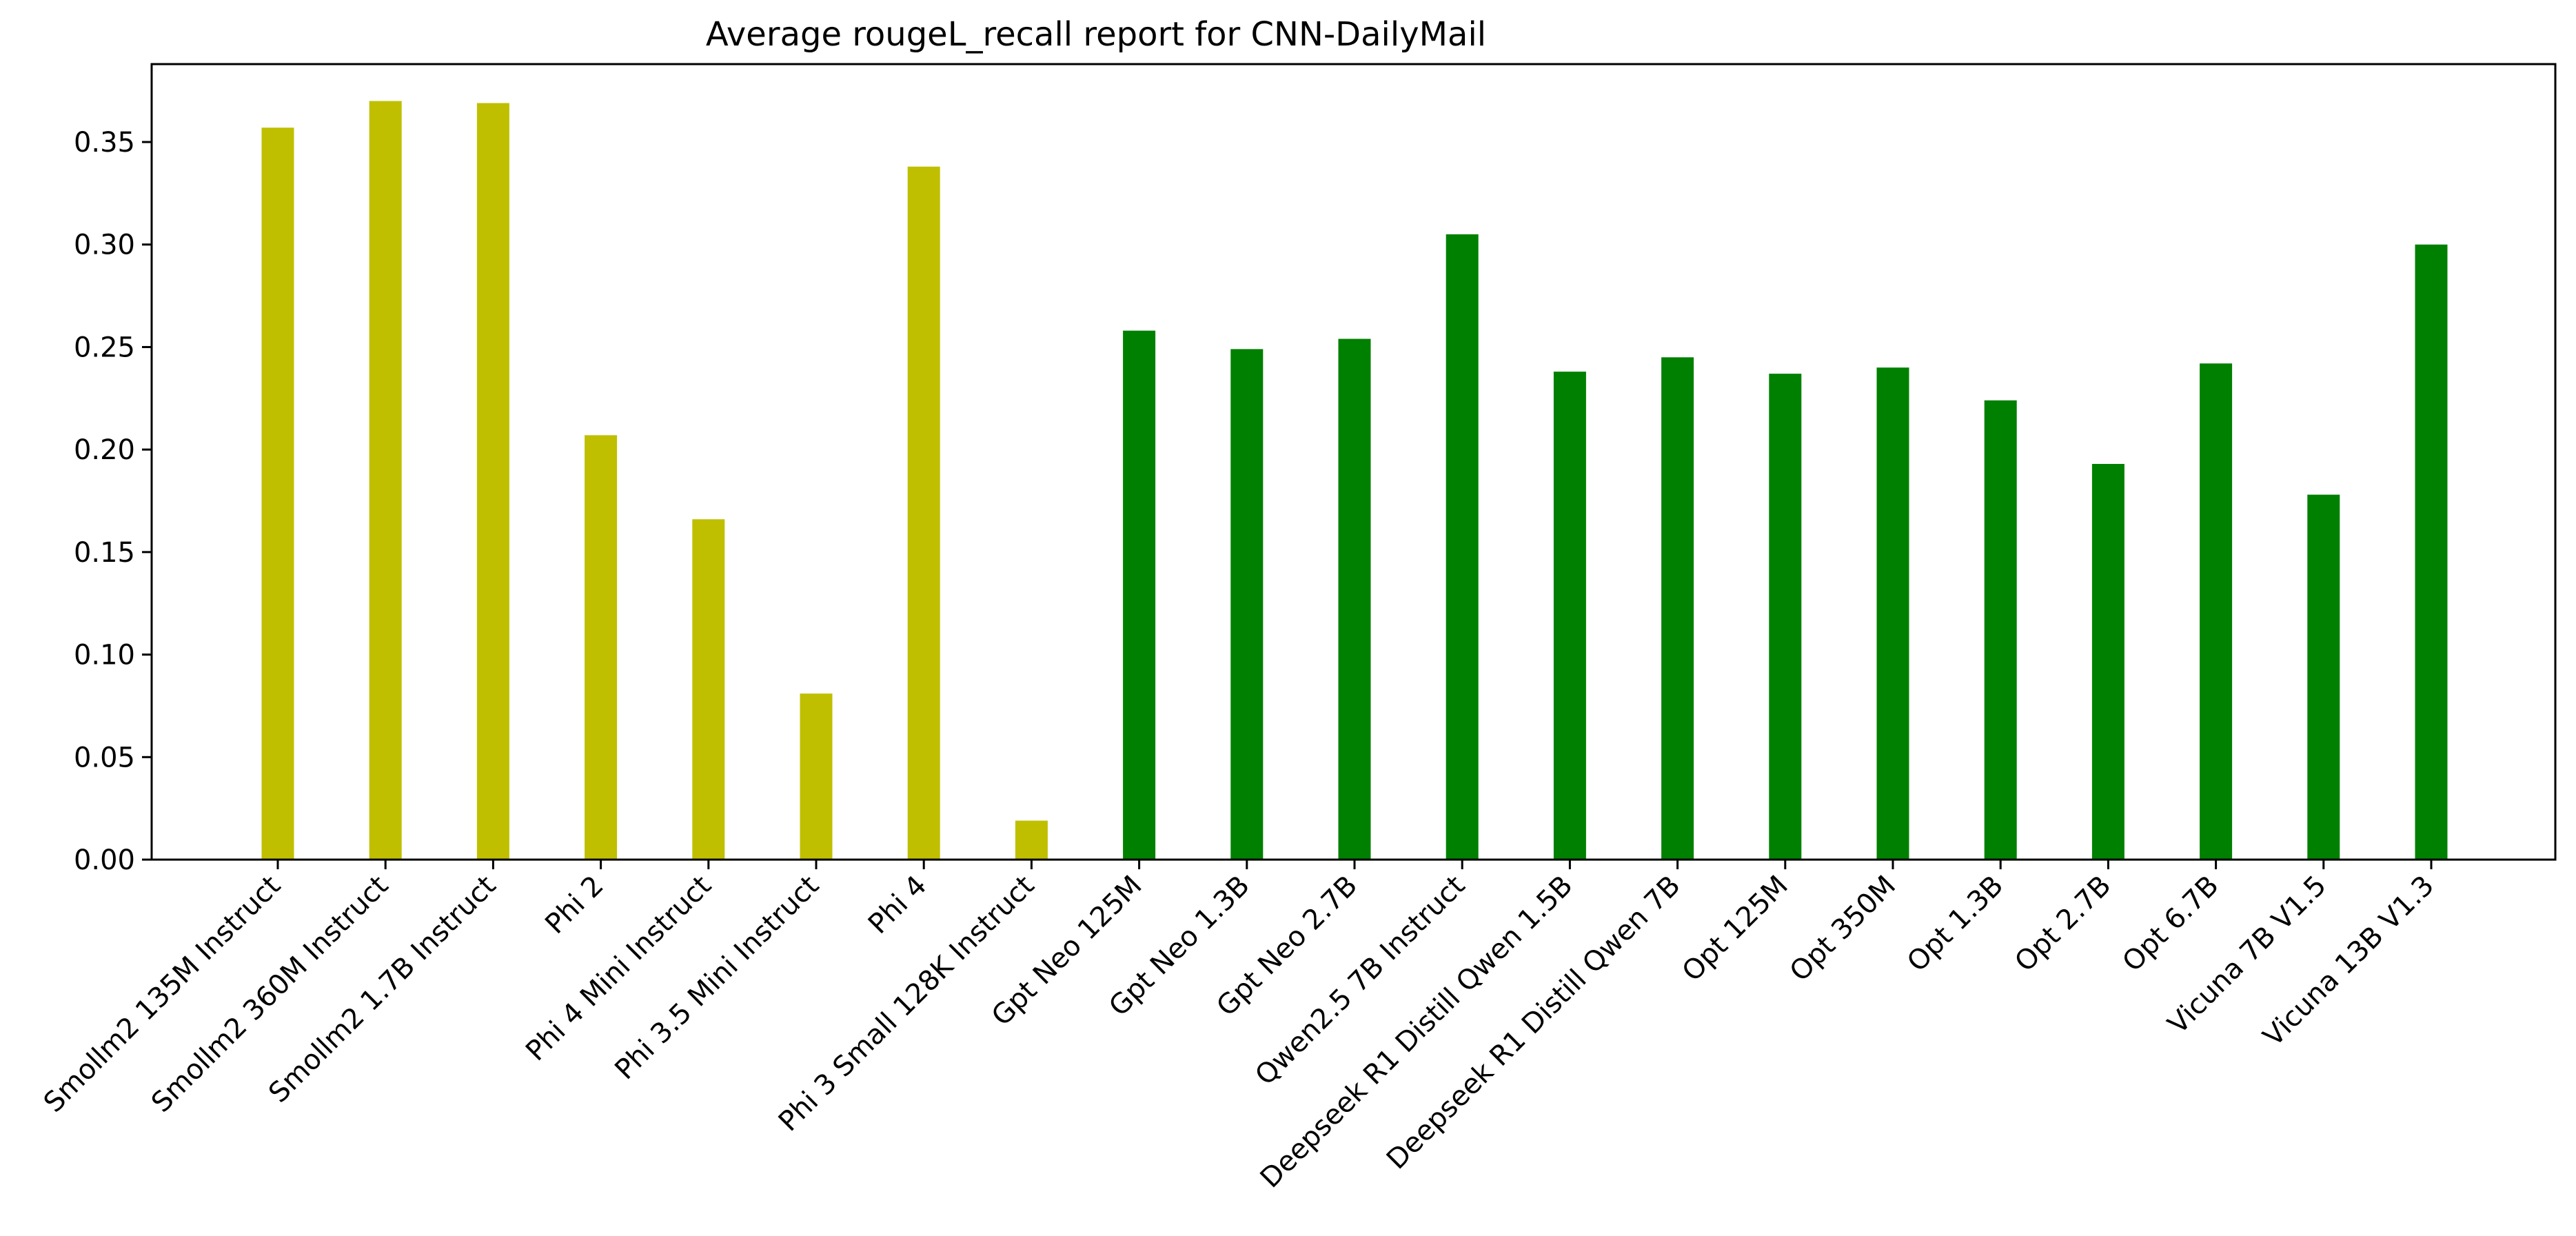 This screenshot has height=1236, width=2576. What do you see at coordinates (619, 969) in the screenshot?
I see `x-tick-label: Phi 4 Mini Instruct` at bounding box center [619, 969].